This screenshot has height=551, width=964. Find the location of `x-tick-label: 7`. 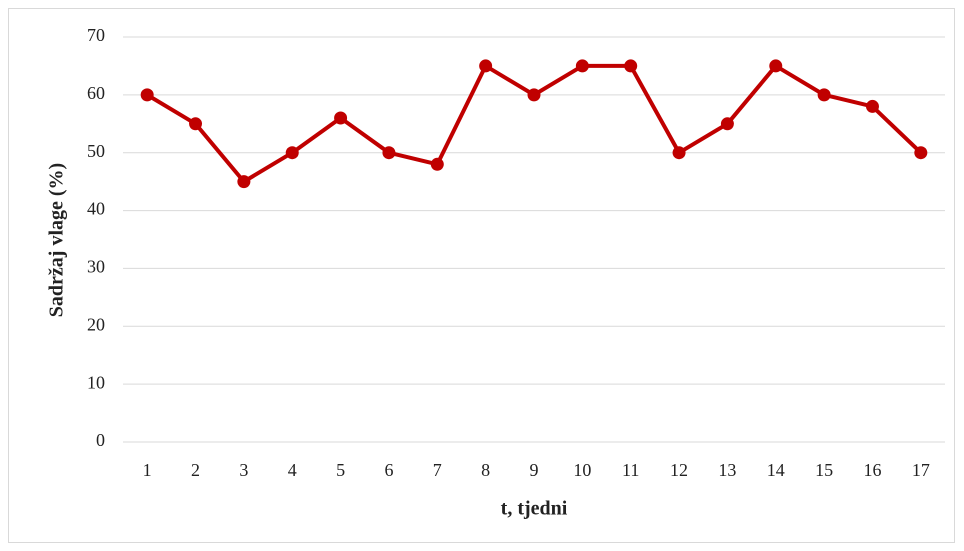

x-tick-label: 7 is located at coordinates (437, 470).